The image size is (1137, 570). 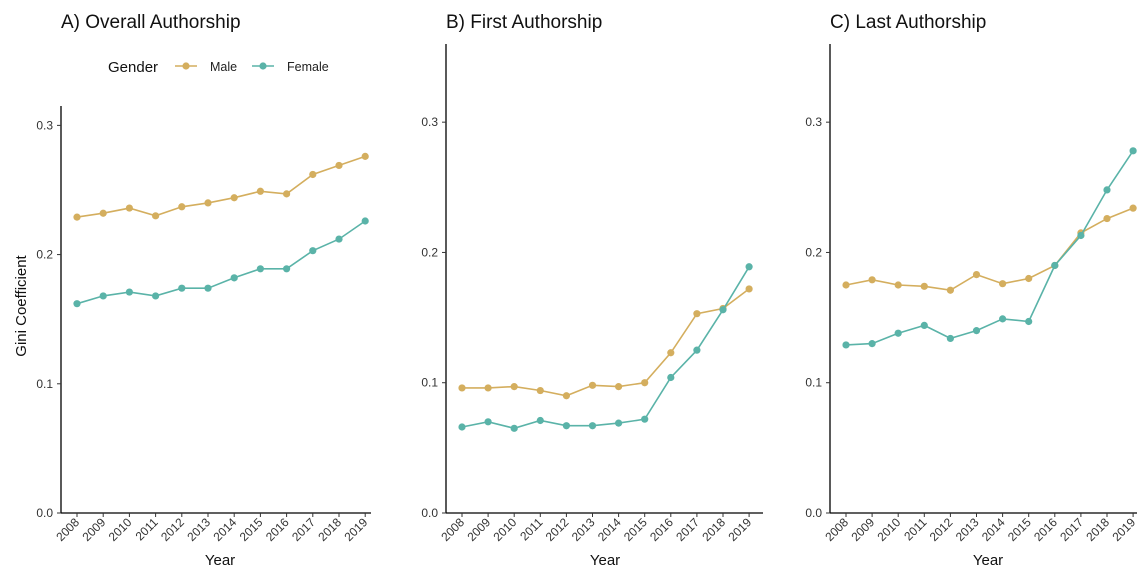 I want to click on panel-c-y-tick-label: 0.3, so click(x=813, y=122).